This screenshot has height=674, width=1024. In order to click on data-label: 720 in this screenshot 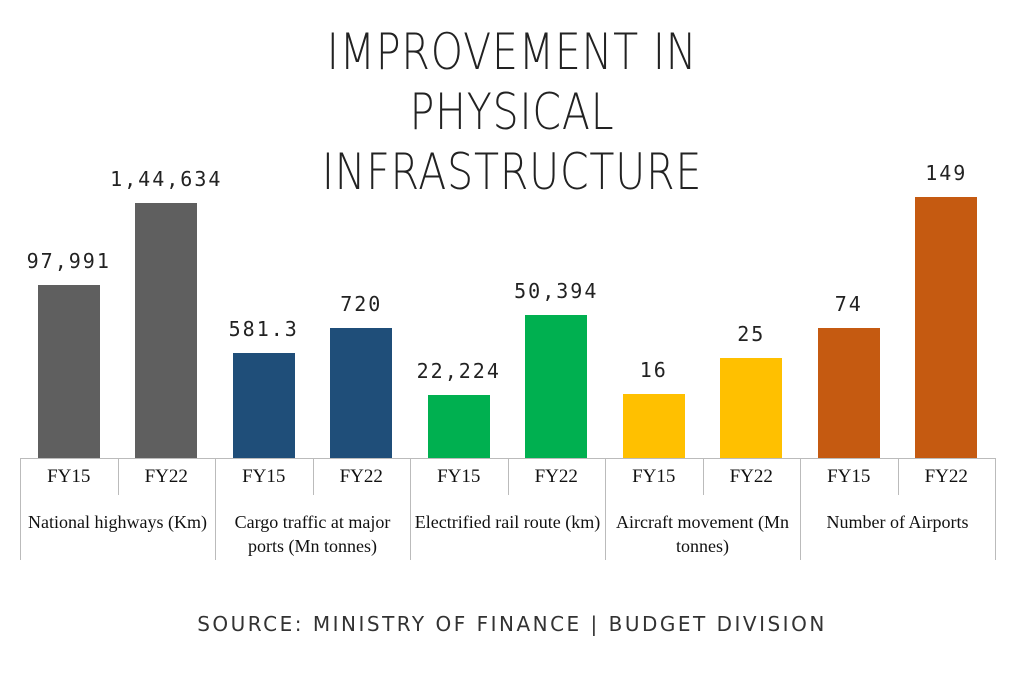, I will do `click(361, 304)`.